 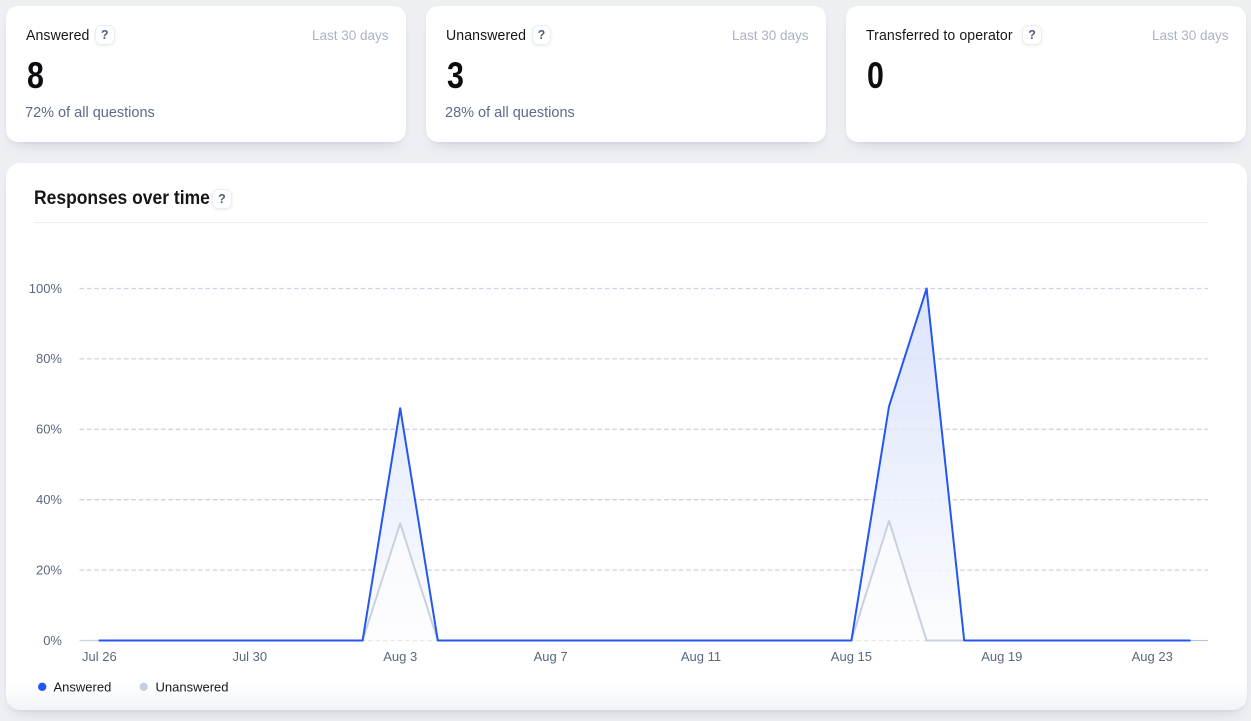 What do you see at coordinates (400, 656) in the screenshot?
I see `svg-text: Aug 3` at bounding box center [400, 656].